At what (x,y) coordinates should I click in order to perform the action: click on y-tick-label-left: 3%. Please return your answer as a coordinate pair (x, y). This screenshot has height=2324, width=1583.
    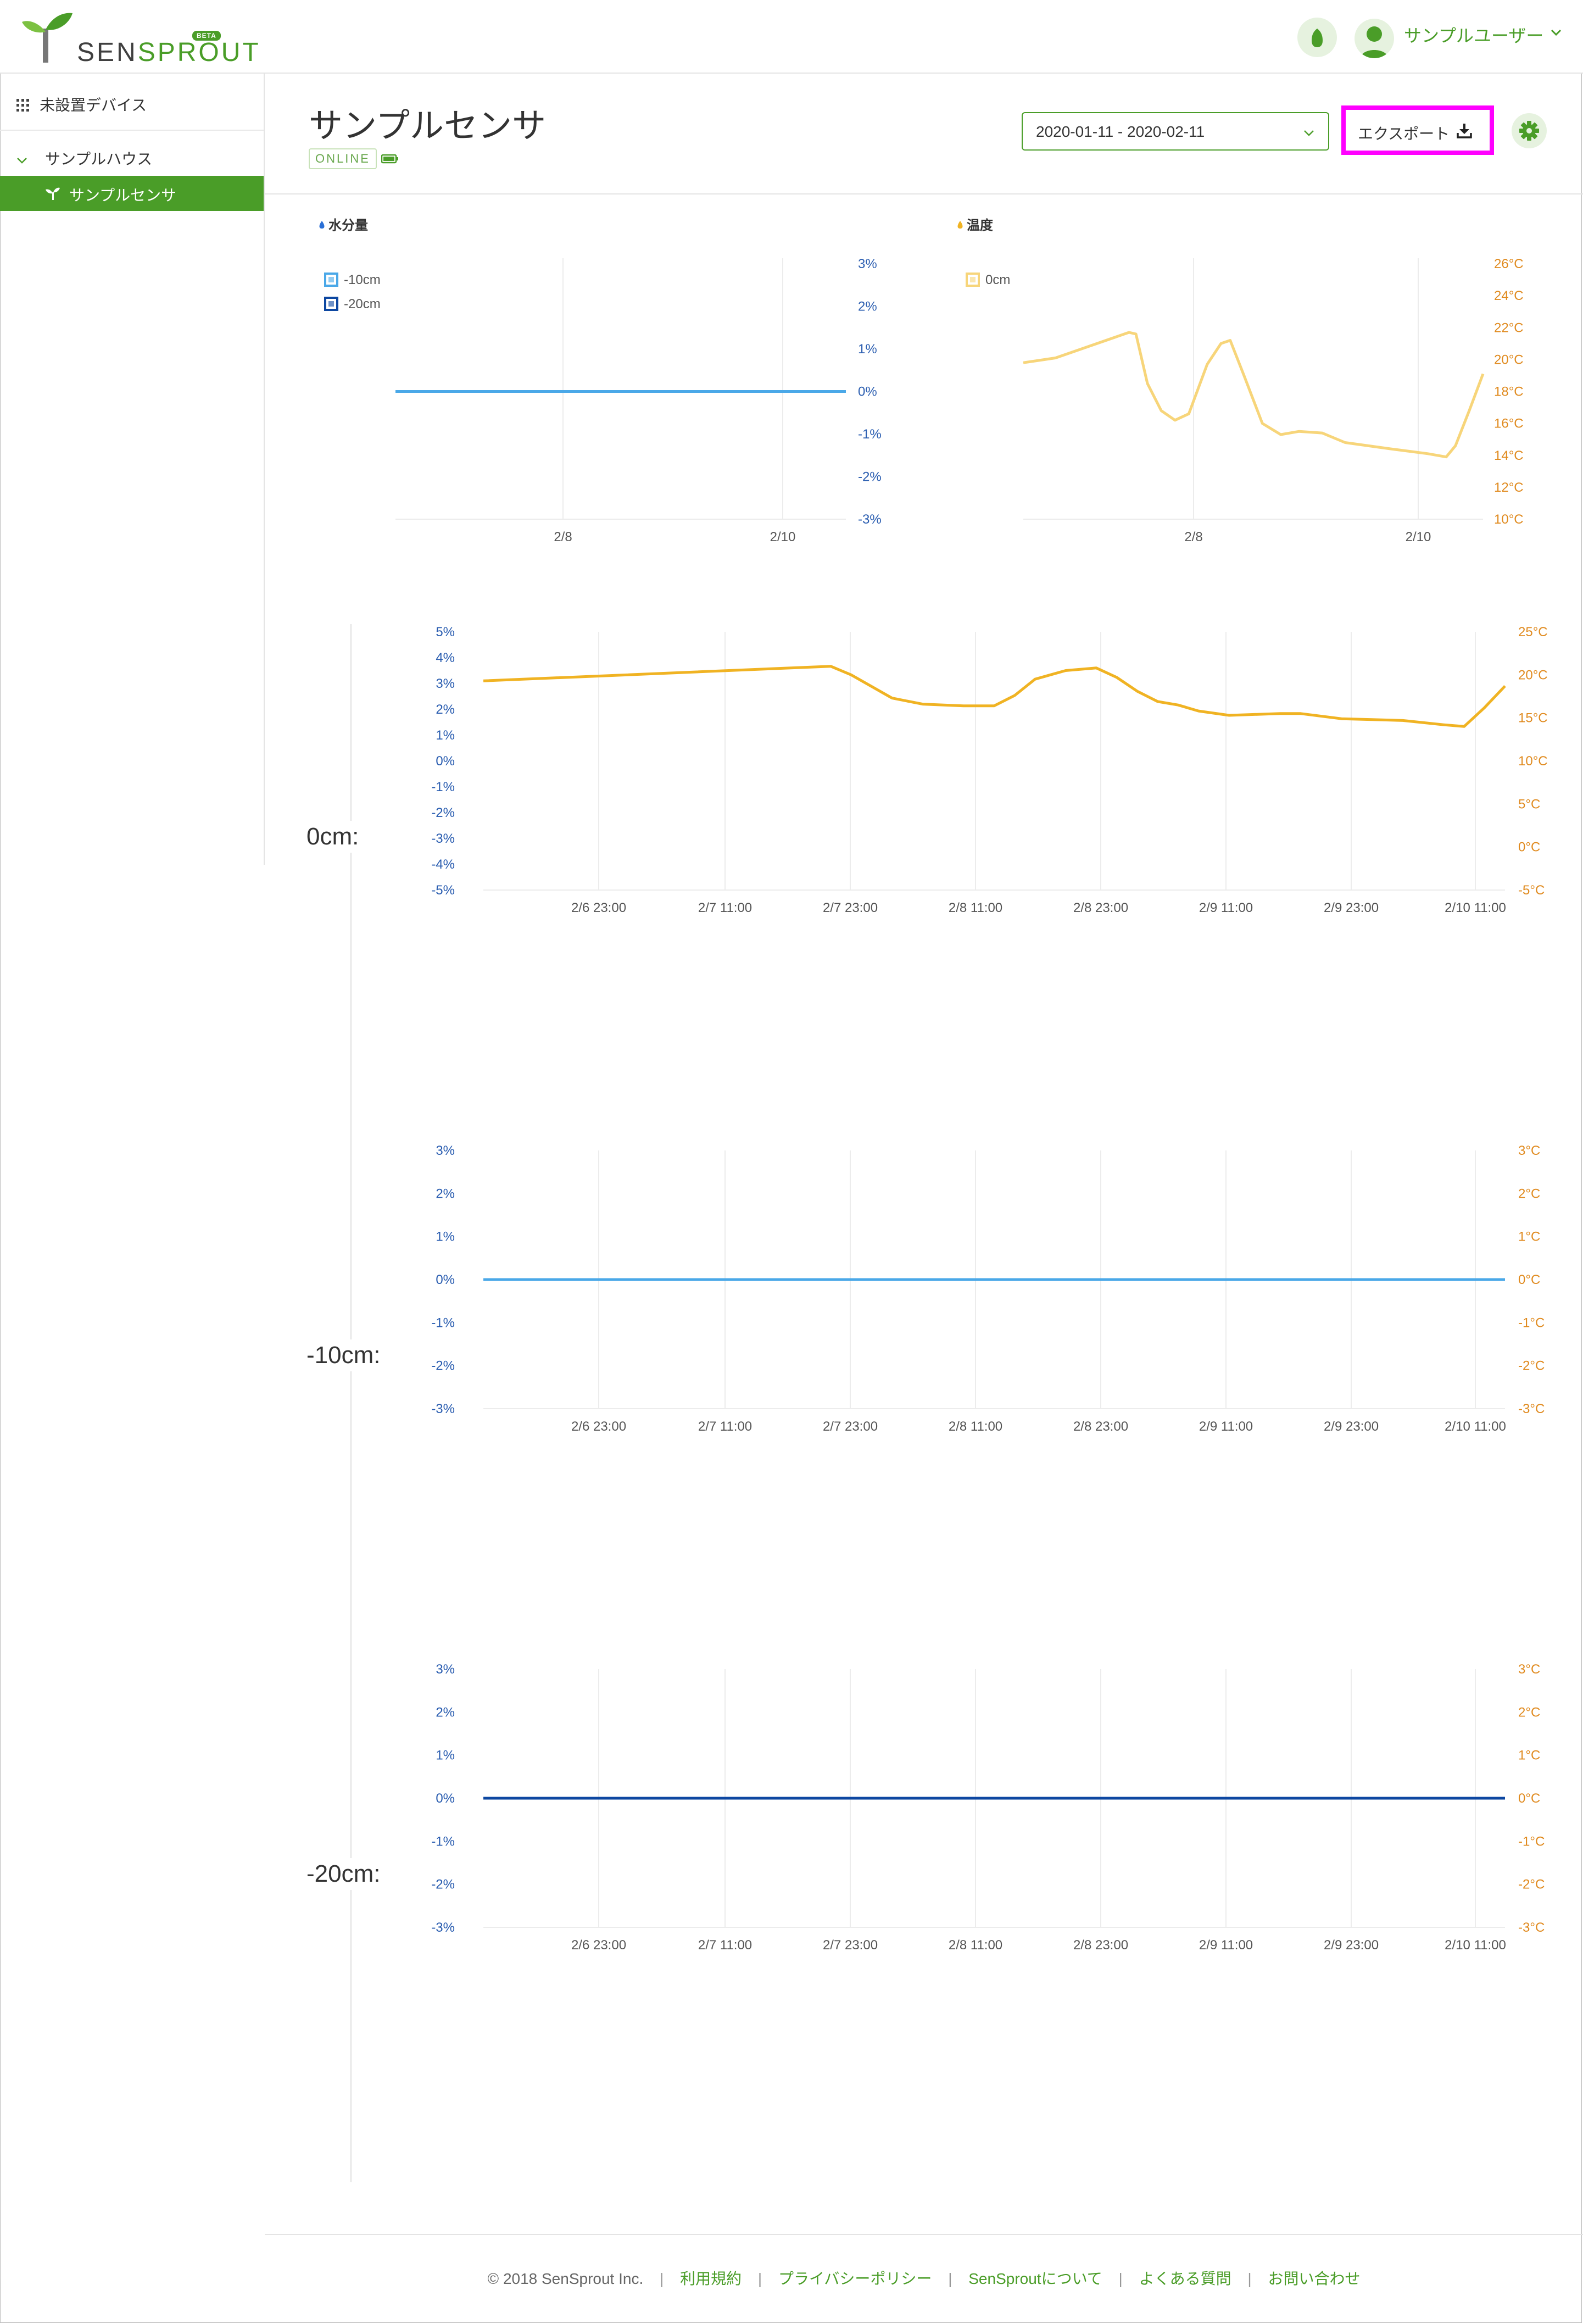
    Looking at the image, I should click on (446, 1670).